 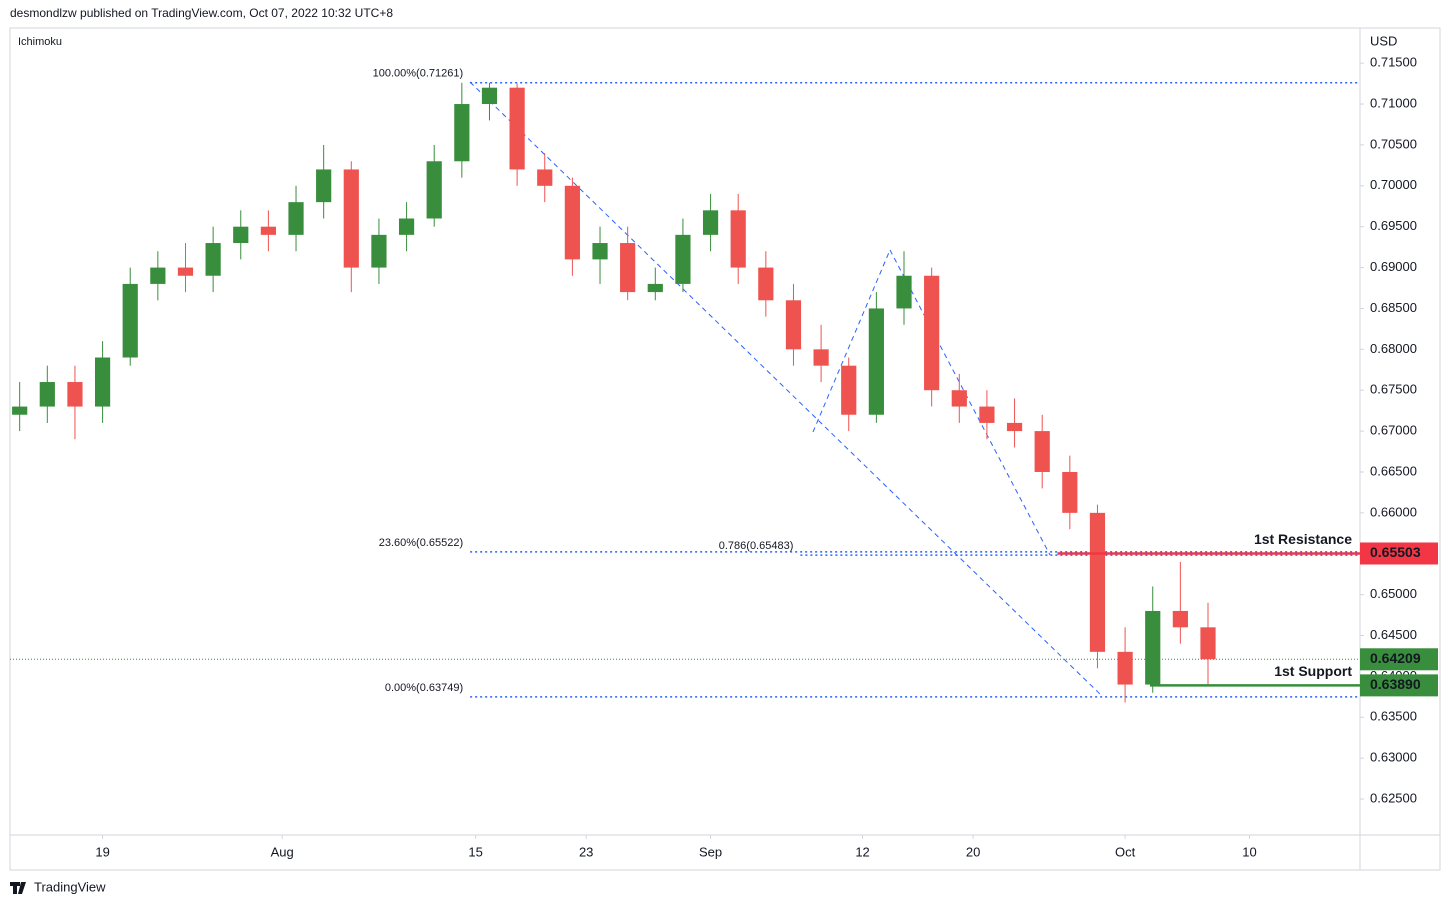 What do you see at coordinates (1393, 470) in the screenshot?
I see `y-tick-label: 0.66500` at bounding box center [1393, 470].